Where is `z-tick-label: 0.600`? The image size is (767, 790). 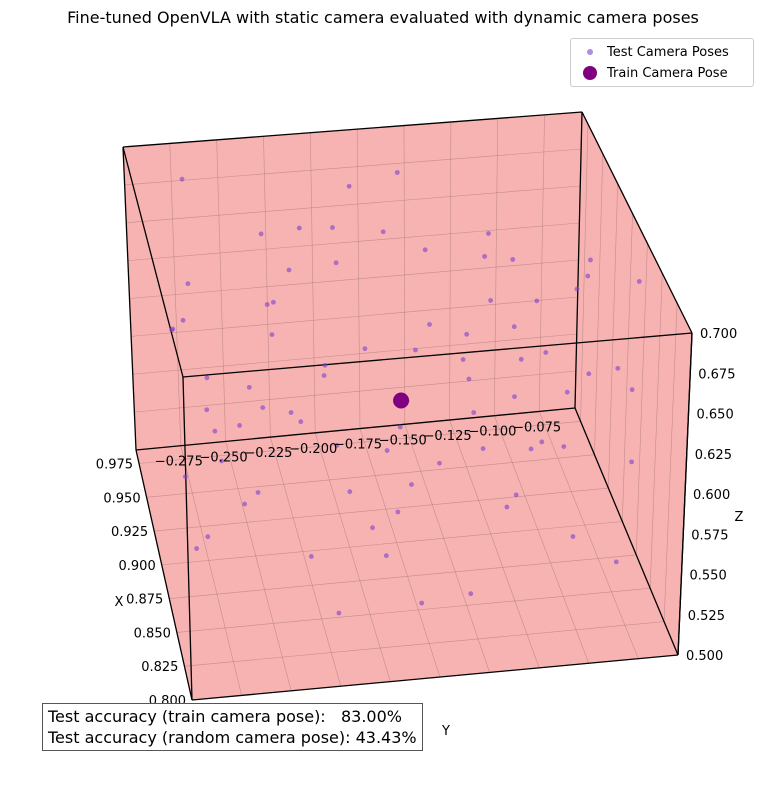
z-tick-label: 0.600 is located at coordinates (711, 495).